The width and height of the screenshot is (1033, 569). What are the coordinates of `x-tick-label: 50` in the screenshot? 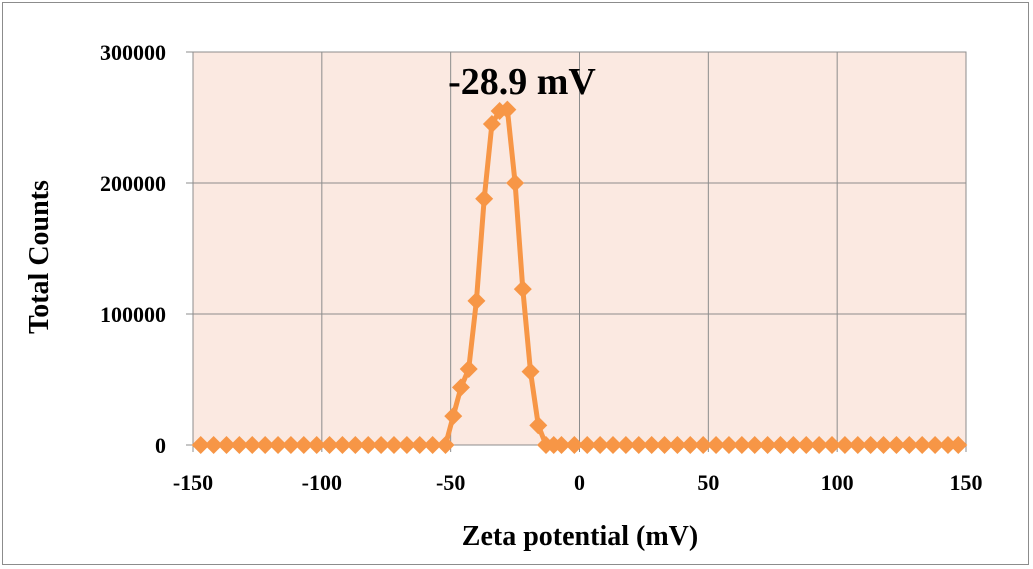 It's located at (708, 482).